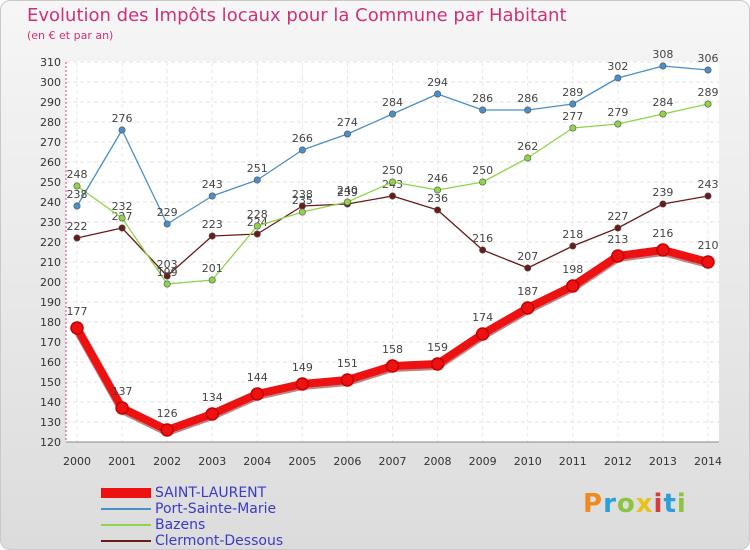 This screenshot has height=550, width=750. Describe the element at coordinates (617, 239) in the screenshot. I see `data-label: 213` at that location.